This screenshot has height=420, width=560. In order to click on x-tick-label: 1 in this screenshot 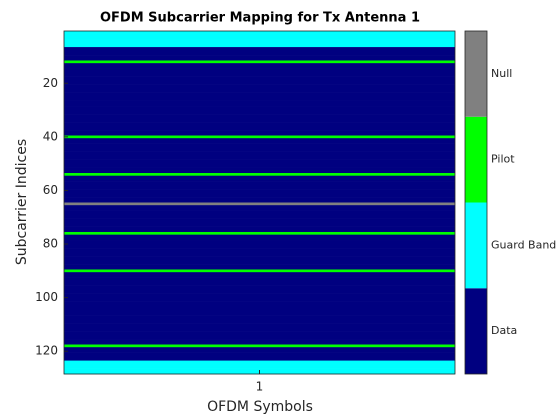, I will do `click(260, 387)`.